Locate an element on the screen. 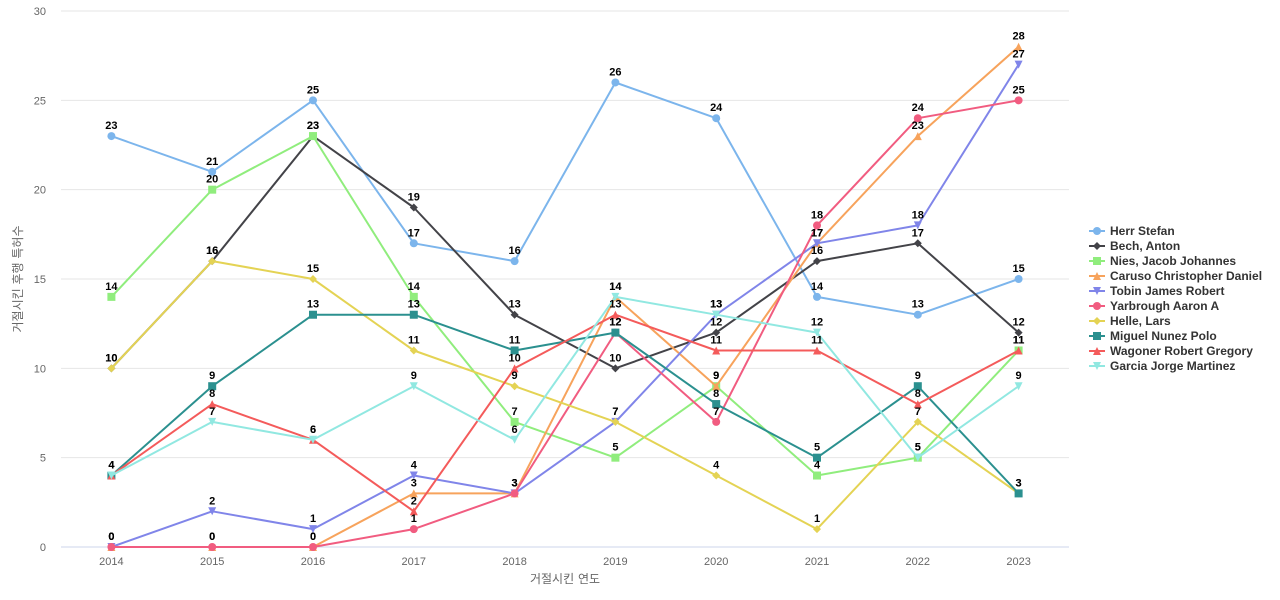  x-tick-label: 2019 is located at coordinates (615, 562).